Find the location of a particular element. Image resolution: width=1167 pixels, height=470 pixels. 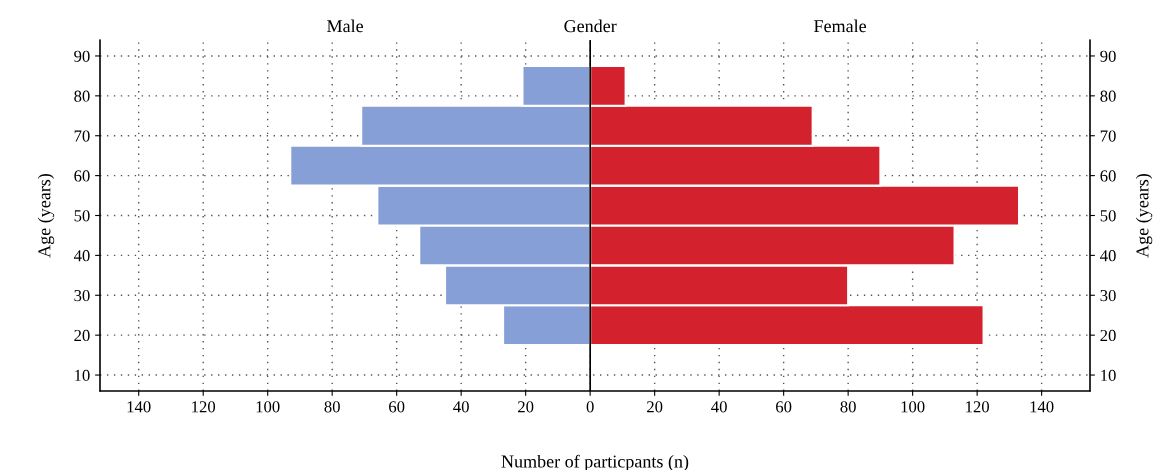

y-tick-label: 40 is located at coordinates (81, 256).